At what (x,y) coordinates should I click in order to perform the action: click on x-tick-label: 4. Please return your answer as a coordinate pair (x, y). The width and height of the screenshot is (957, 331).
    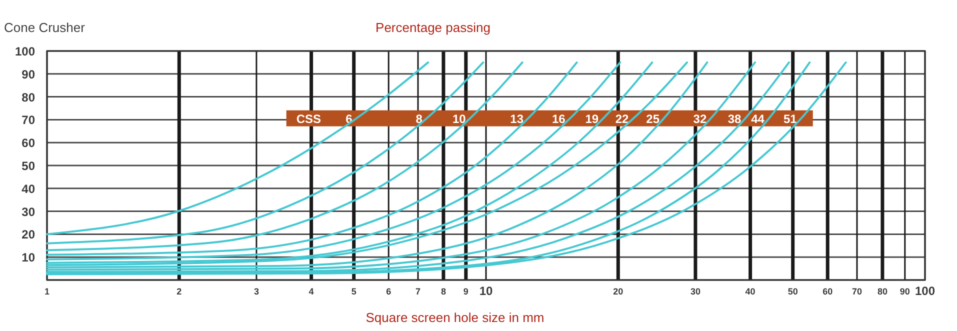
    Looking at the image, I should click on (311, 291).